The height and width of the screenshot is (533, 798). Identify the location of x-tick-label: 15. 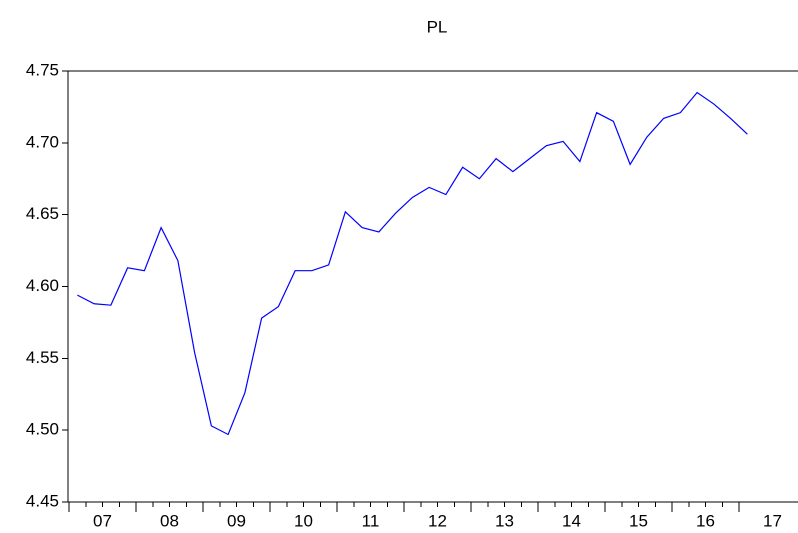
(638, 520).